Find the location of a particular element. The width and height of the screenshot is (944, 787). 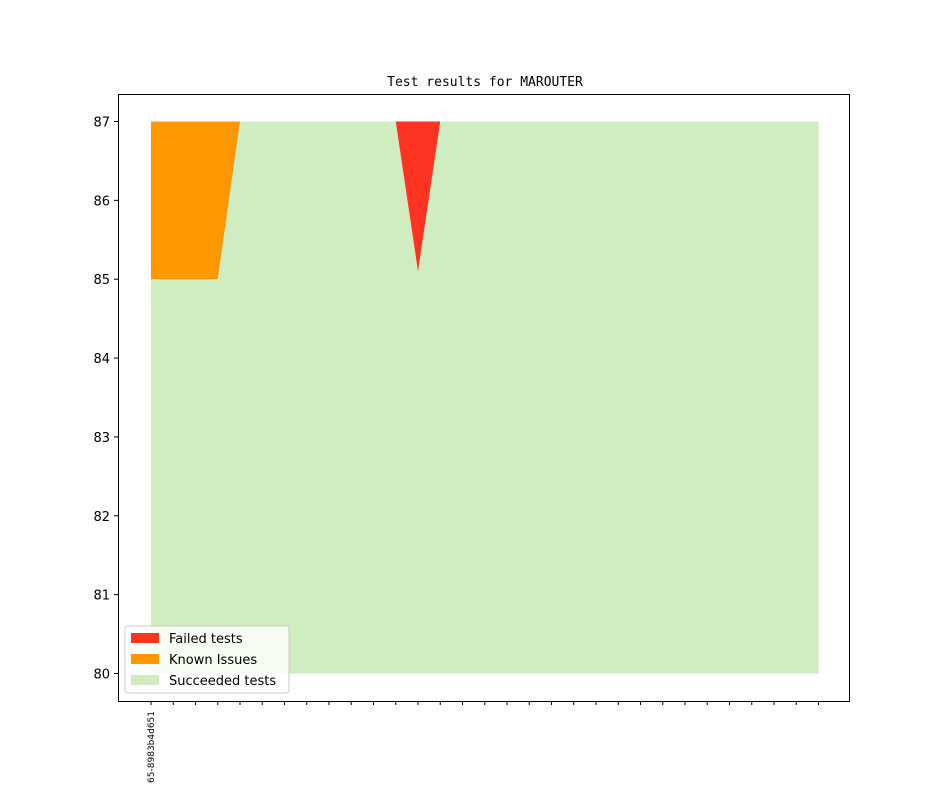

legend-box is located at coordinates (207, 659).